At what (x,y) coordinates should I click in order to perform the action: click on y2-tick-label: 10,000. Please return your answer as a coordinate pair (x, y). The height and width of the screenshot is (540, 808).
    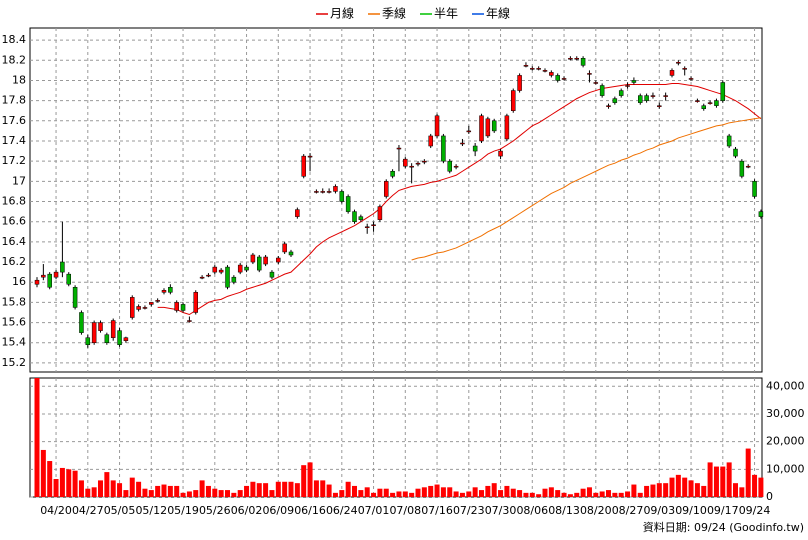
    Looking at the image, I should click on (785, 468).